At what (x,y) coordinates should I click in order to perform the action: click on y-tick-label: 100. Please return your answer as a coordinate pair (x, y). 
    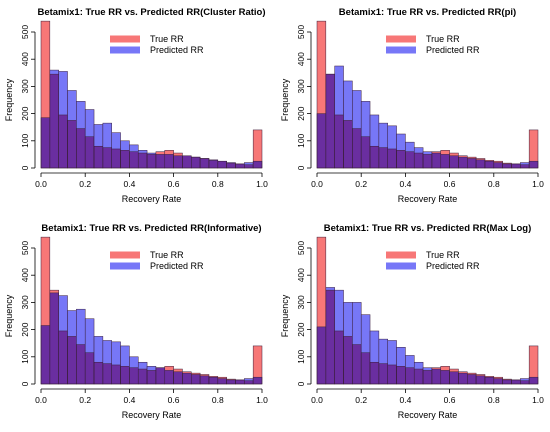
    Looking at the image, I should click on (25, 140).